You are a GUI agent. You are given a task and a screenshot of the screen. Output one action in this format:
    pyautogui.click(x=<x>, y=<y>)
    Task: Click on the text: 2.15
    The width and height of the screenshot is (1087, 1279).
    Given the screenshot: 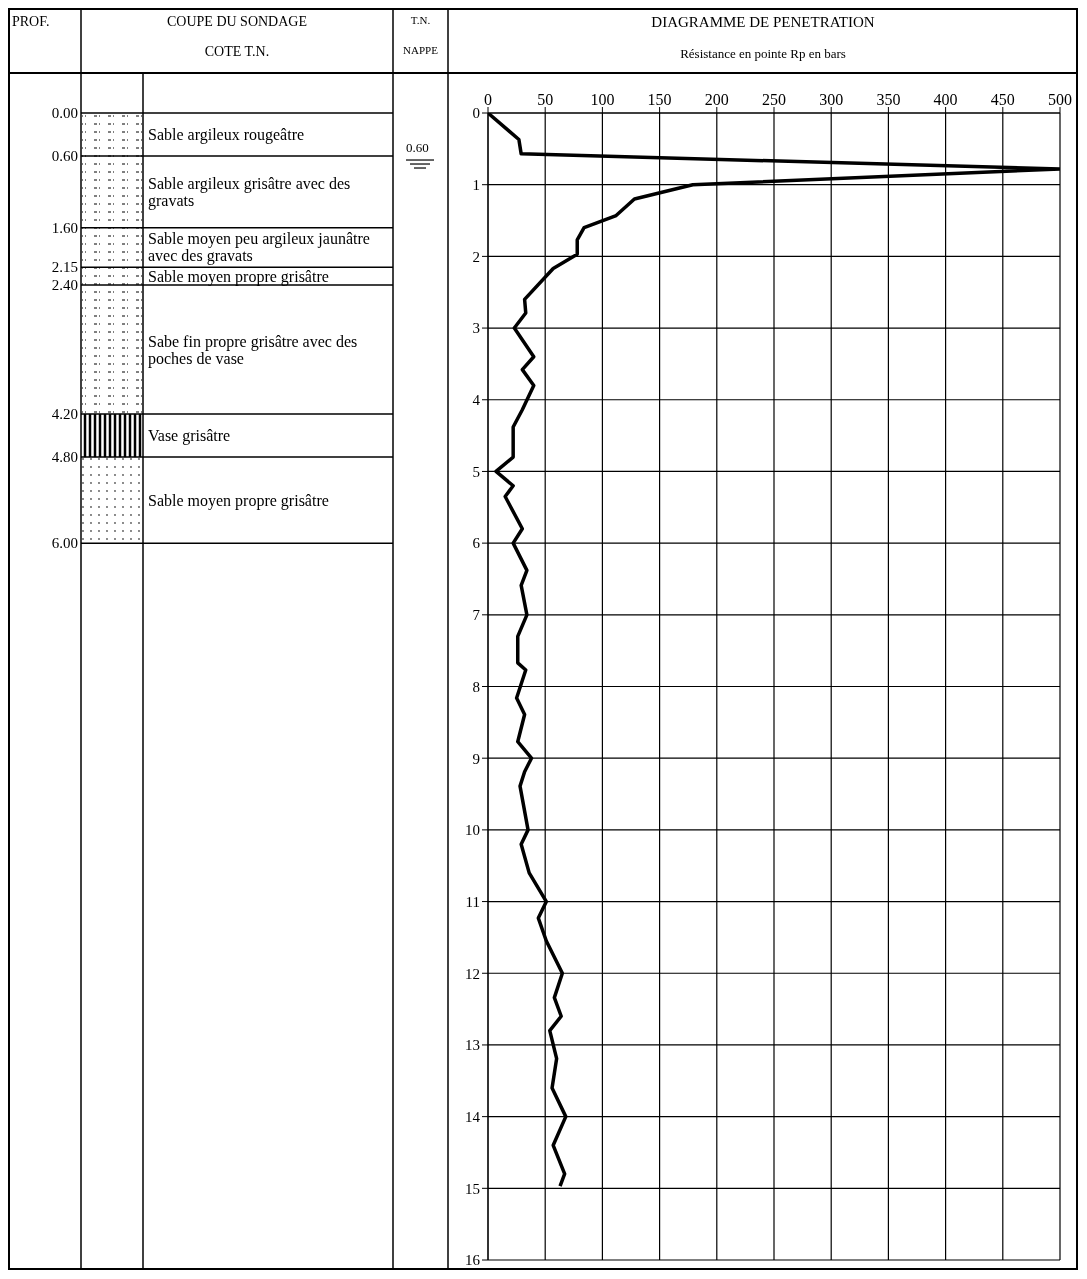 What is the action you would take?
    pyautogui.click(x=44, y=267)
    